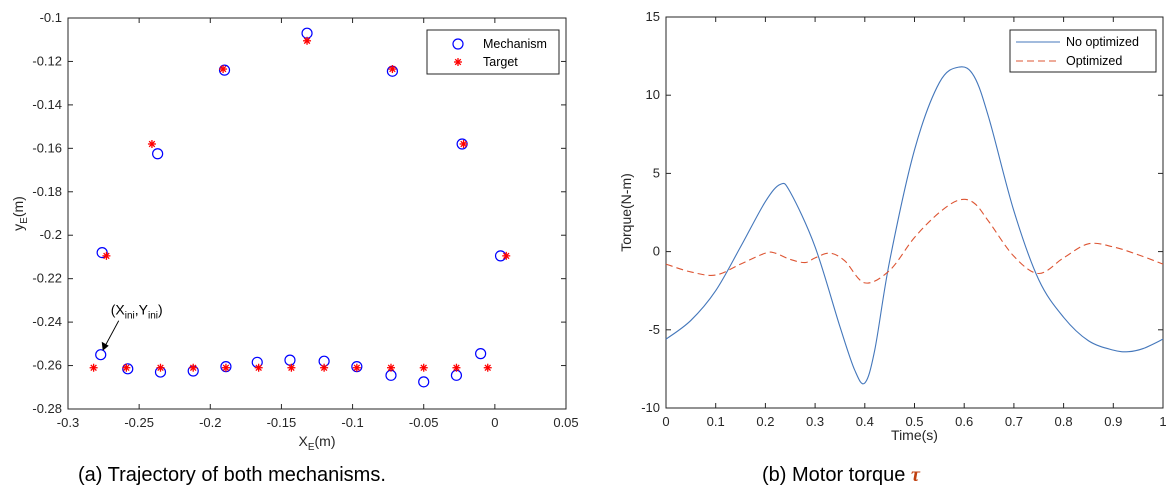  I want to click on annotation-label: (Xini,Yini), so click(137, 312).